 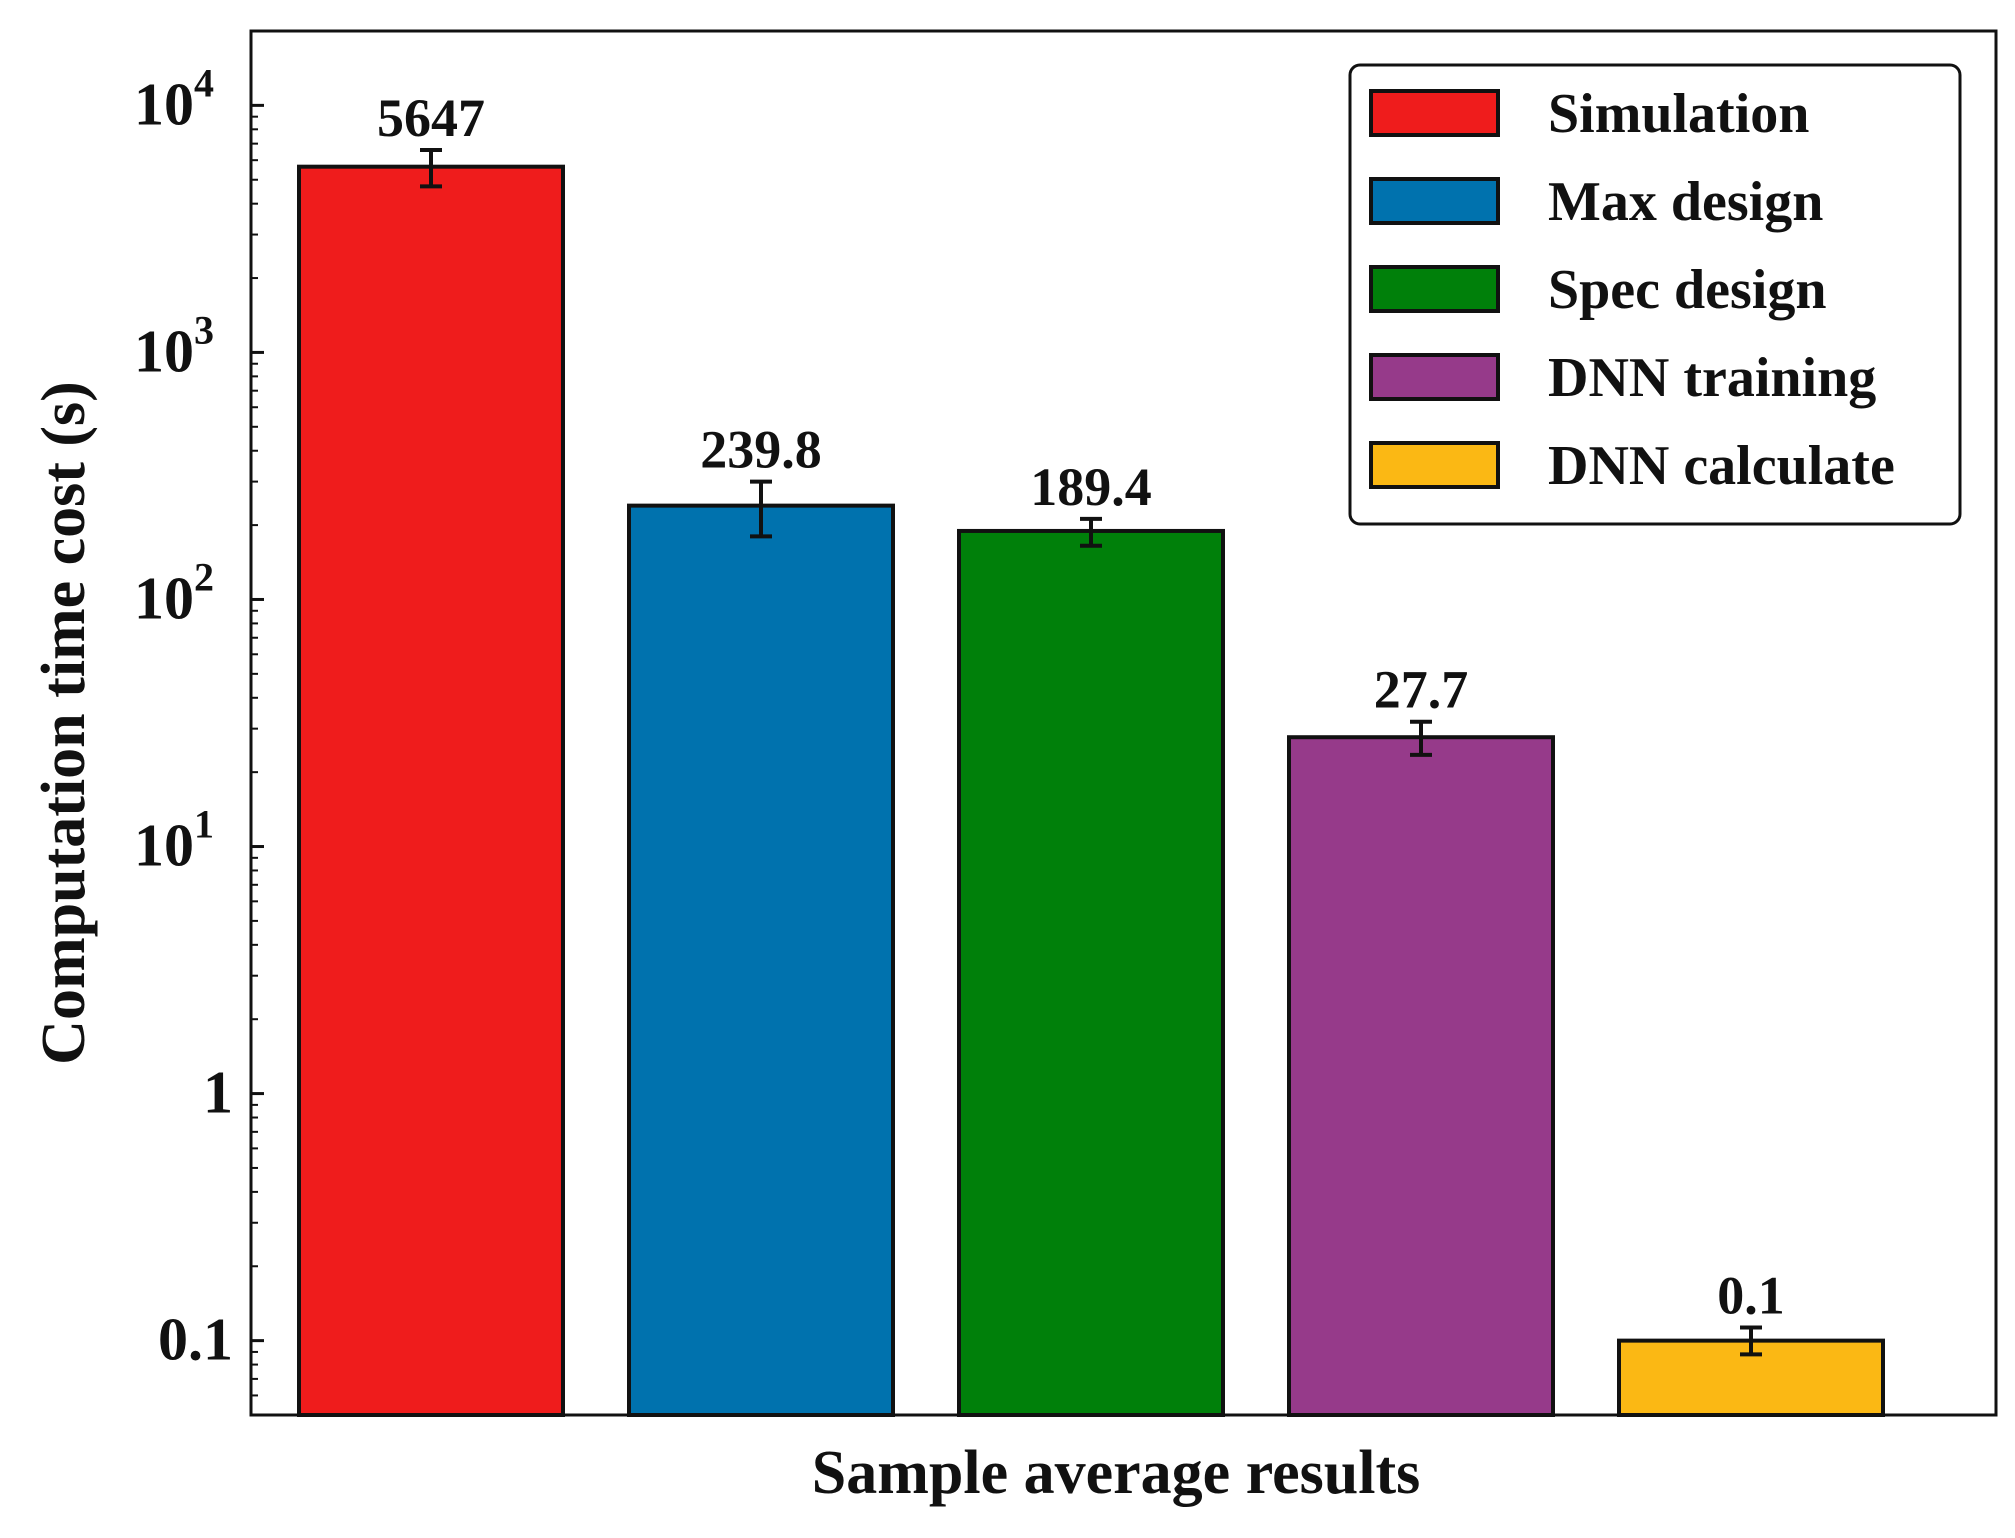 I want to click on x-axis-title: Sample average results, so click(x=1116, y=1473).